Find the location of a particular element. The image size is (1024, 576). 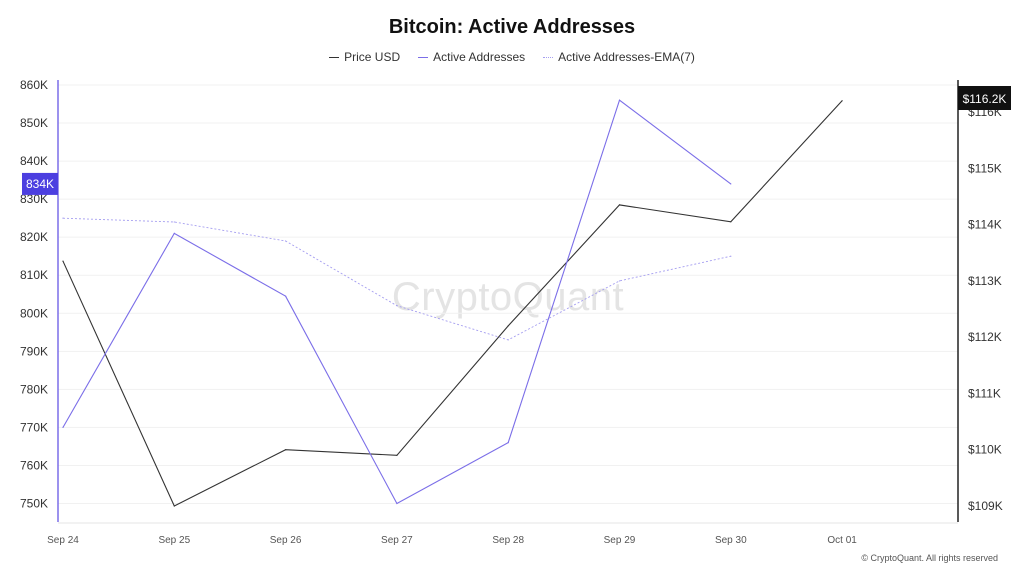

x-tick-label: Sep 26 is located at coordinates (286, 540).